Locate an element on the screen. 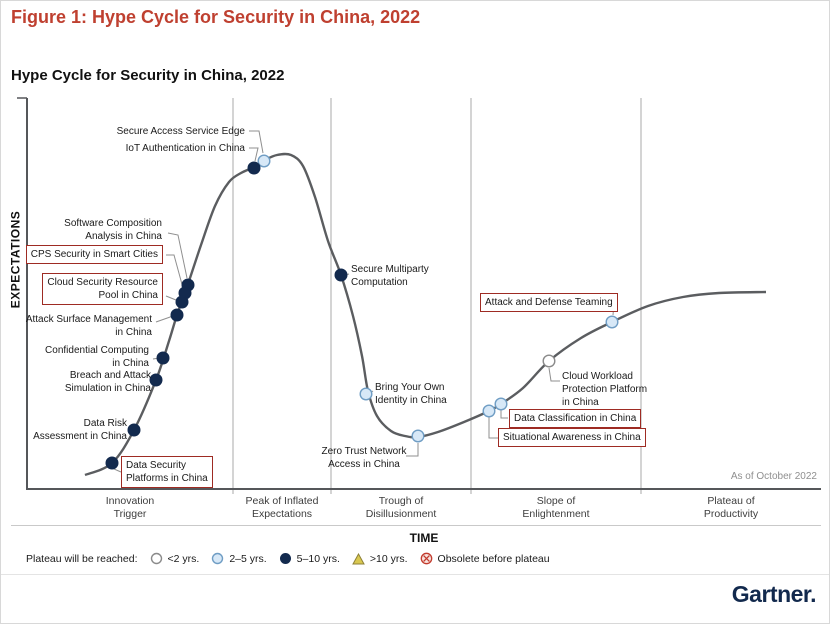 This screenshot has height=624, width=830. legend-item-label: >10 yrs. is located at coordinates (388, 558).